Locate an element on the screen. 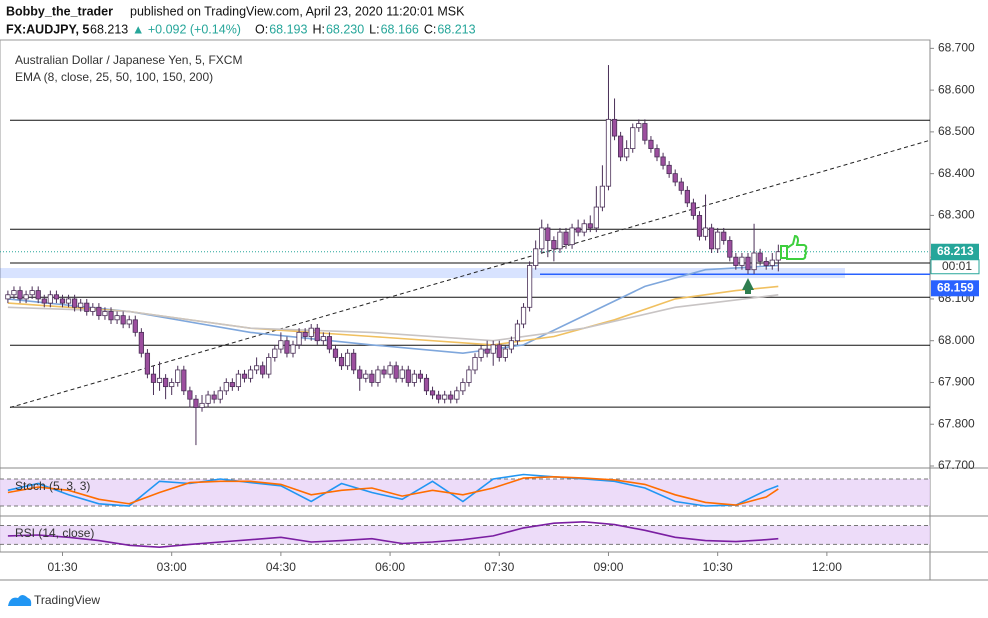 The height and width of the screenshot is (618, 988). x-tick-label: 09:00 is located at coordinates (608, 567).